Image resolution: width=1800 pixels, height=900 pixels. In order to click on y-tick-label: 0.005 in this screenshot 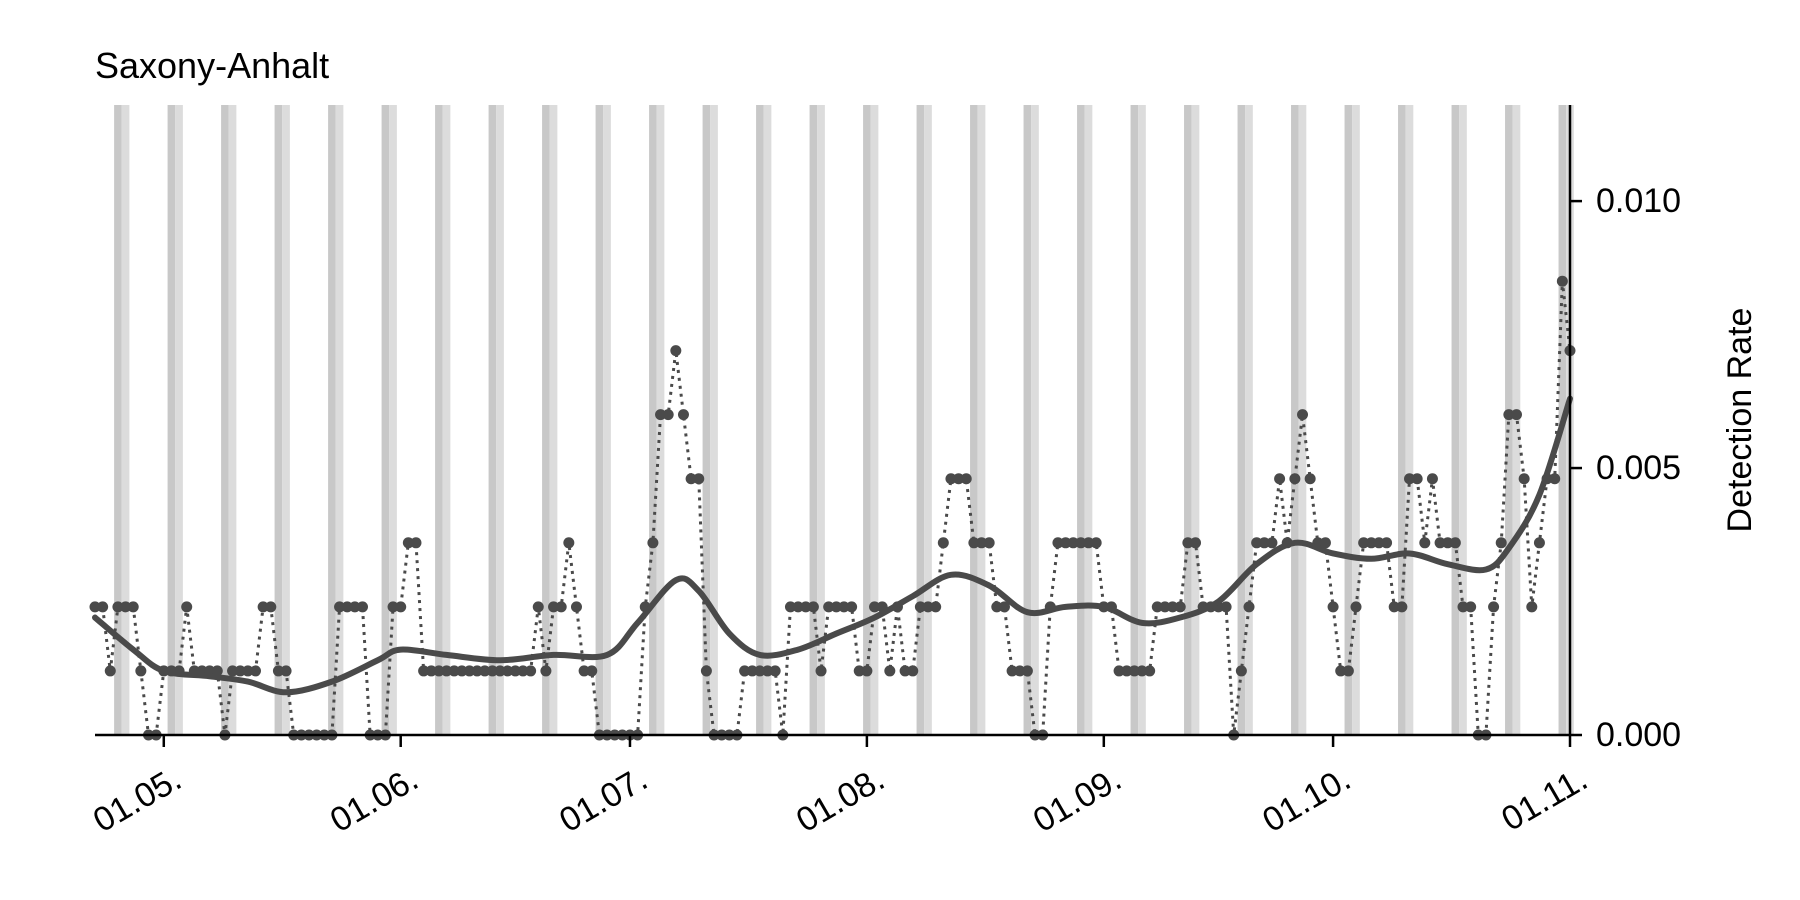, I will do `click(1638, 468)`.